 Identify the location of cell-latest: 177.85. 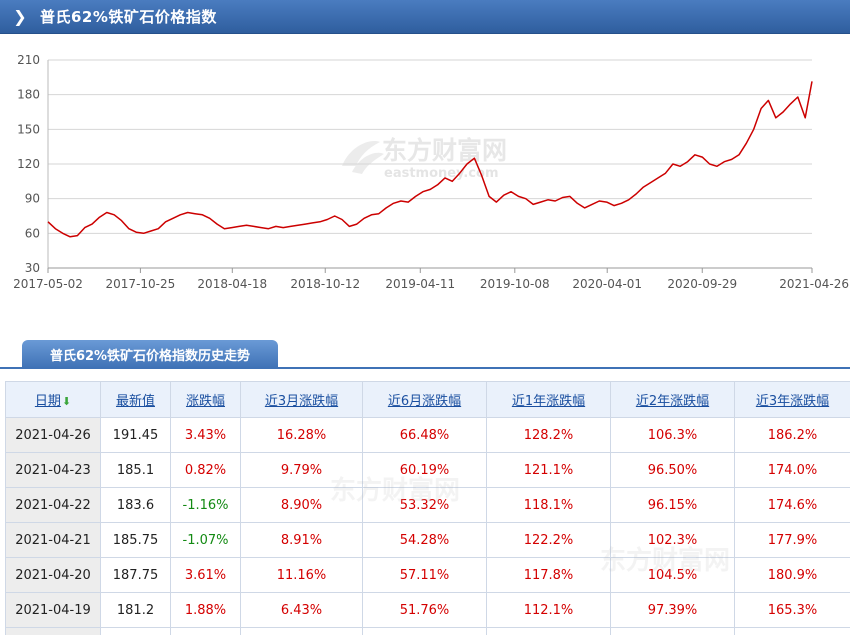
(135, 631).